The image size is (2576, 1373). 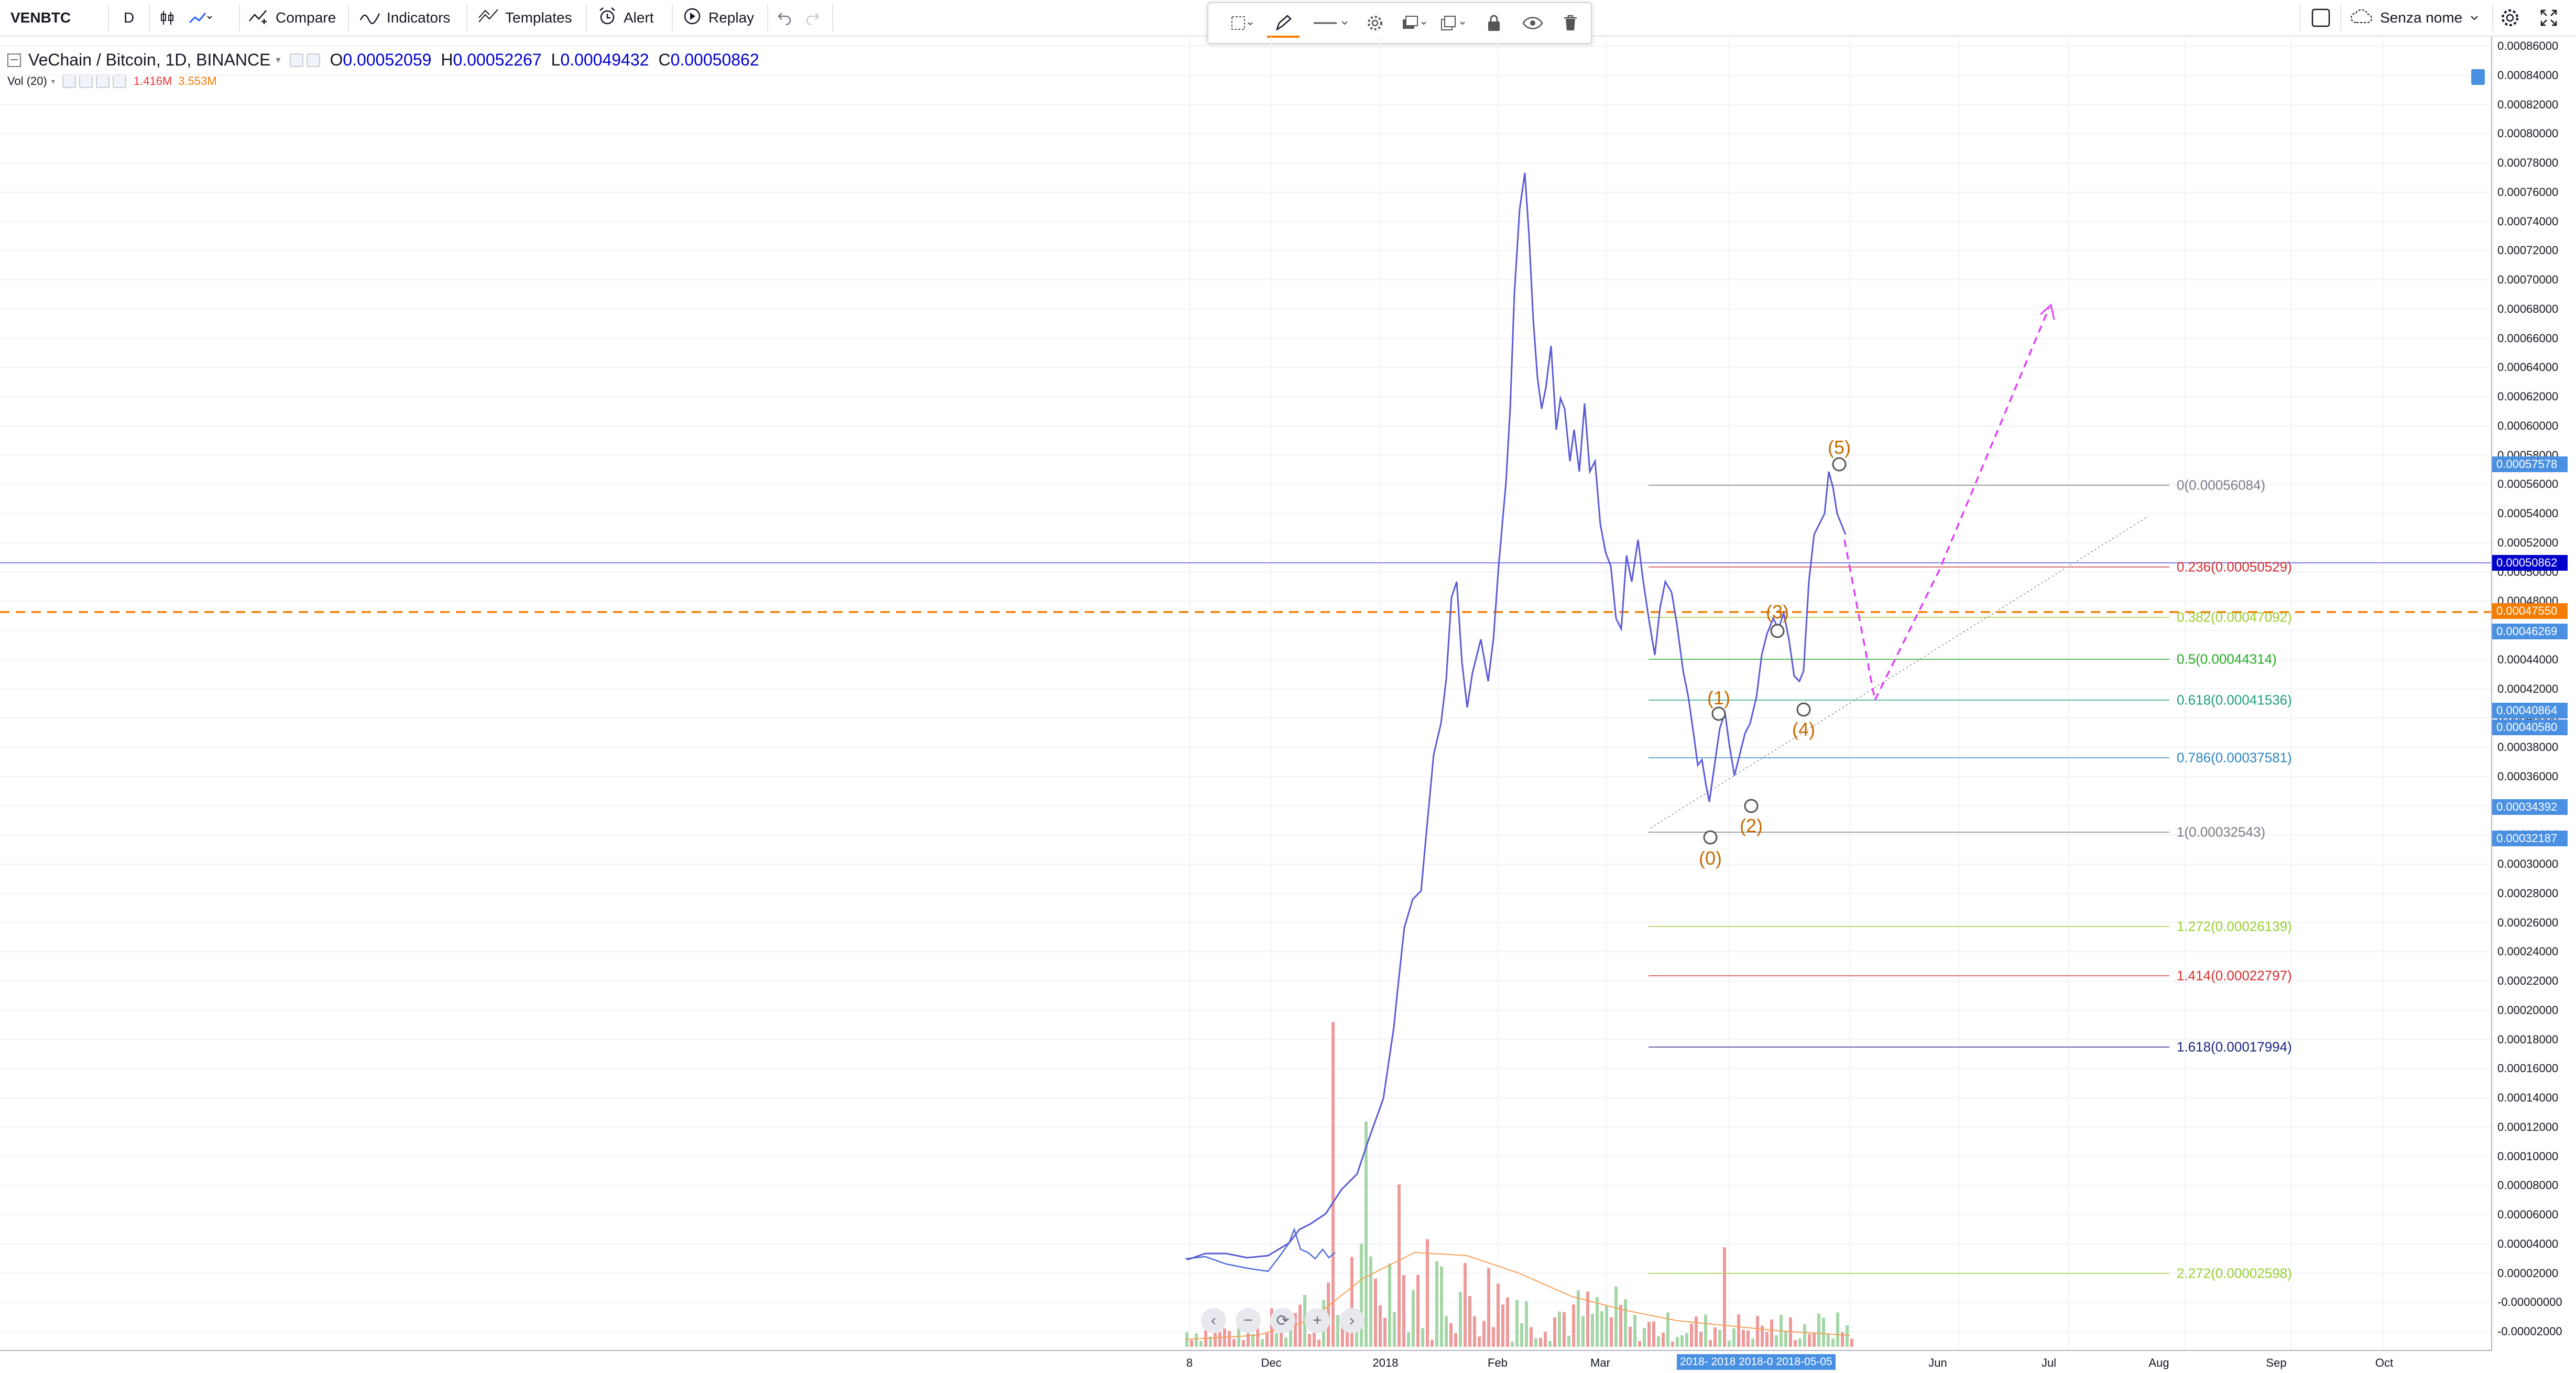 What do you see at coordinates (2422, 17) in the screenshot?
I see `layout-name-label: Senza nome` at bounding box center [2422, 17].